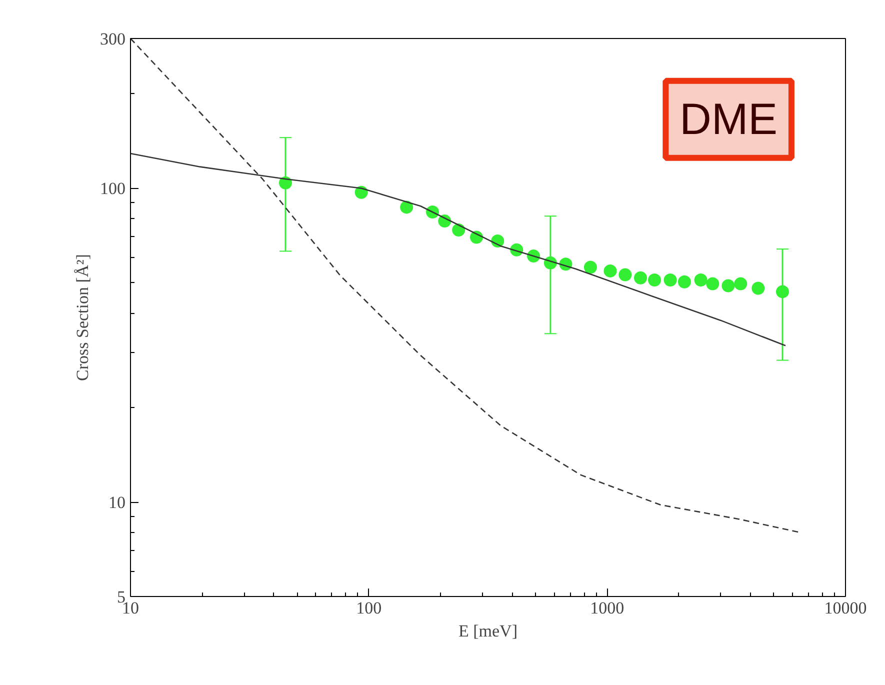  Describe the element at coordinates (113, 188) in the screenshot. I see `y-tick-label: 100` at that location.